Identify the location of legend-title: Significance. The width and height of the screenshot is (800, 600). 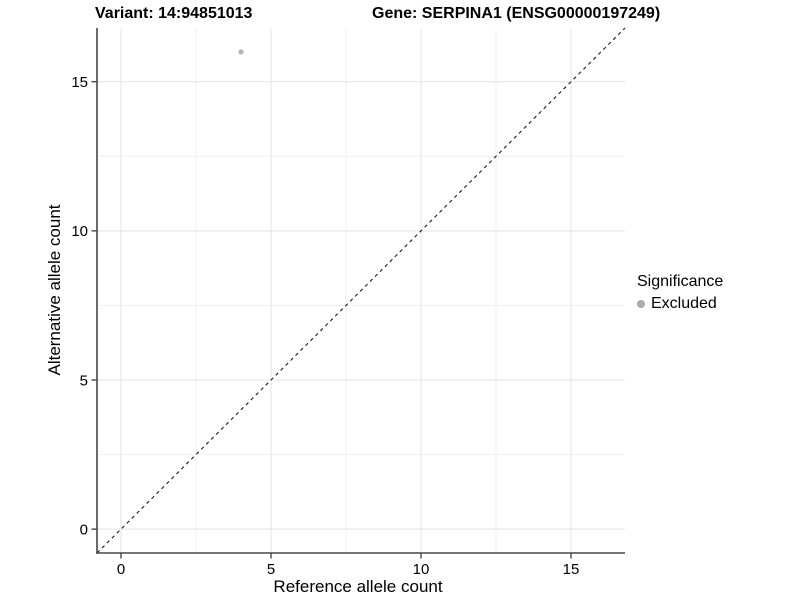
(680, 281).